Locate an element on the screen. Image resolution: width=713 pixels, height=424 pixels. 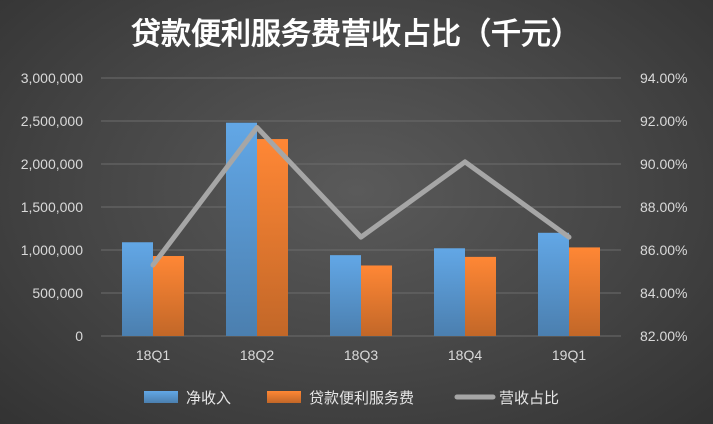
category-label: 18Q4 is located at coordinates (465, 355).